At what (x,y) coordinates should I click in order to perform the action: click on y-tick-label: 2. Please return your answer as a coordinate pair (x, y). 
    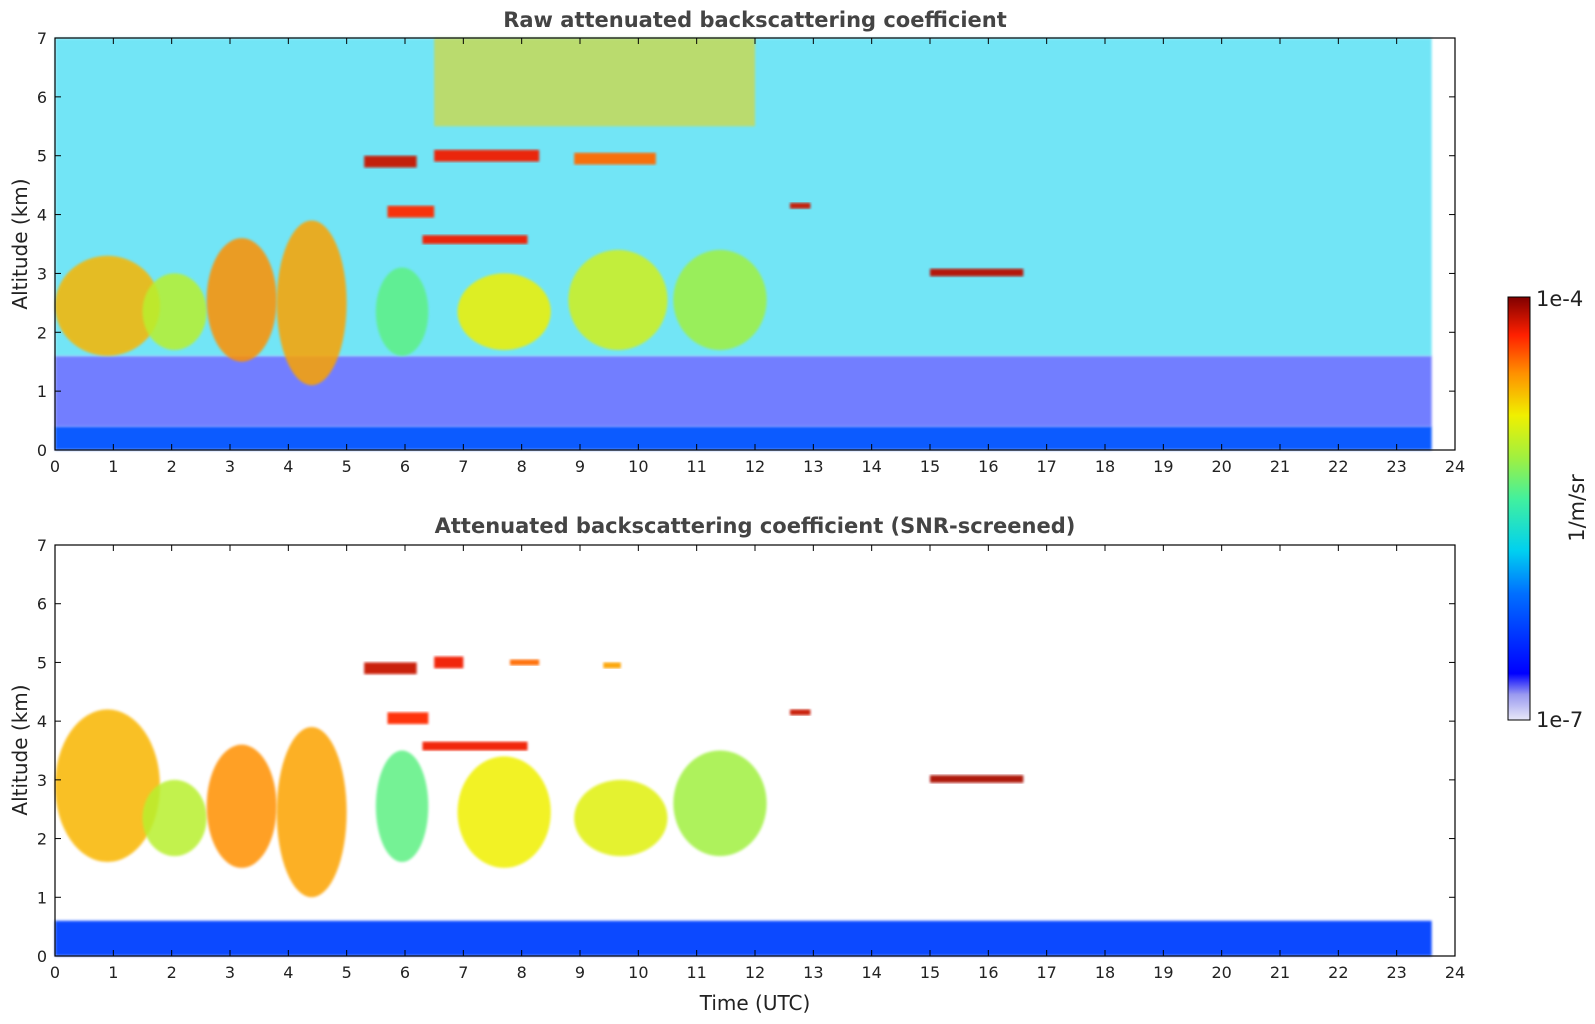
    Looking at the image, I should click on (42, 839).